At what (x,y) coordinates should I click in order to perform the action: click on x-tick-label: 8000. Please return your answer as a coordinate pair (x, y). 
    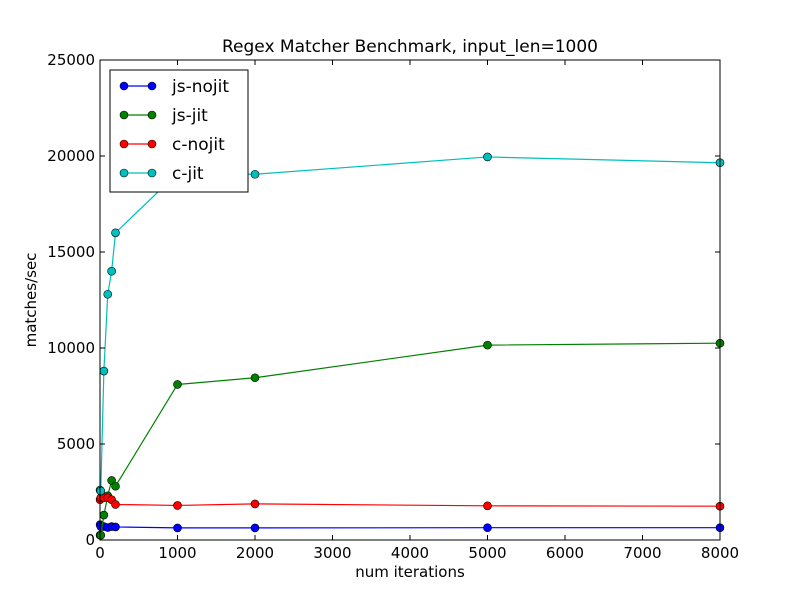
    Looking at the image, I should click on (720, 553).